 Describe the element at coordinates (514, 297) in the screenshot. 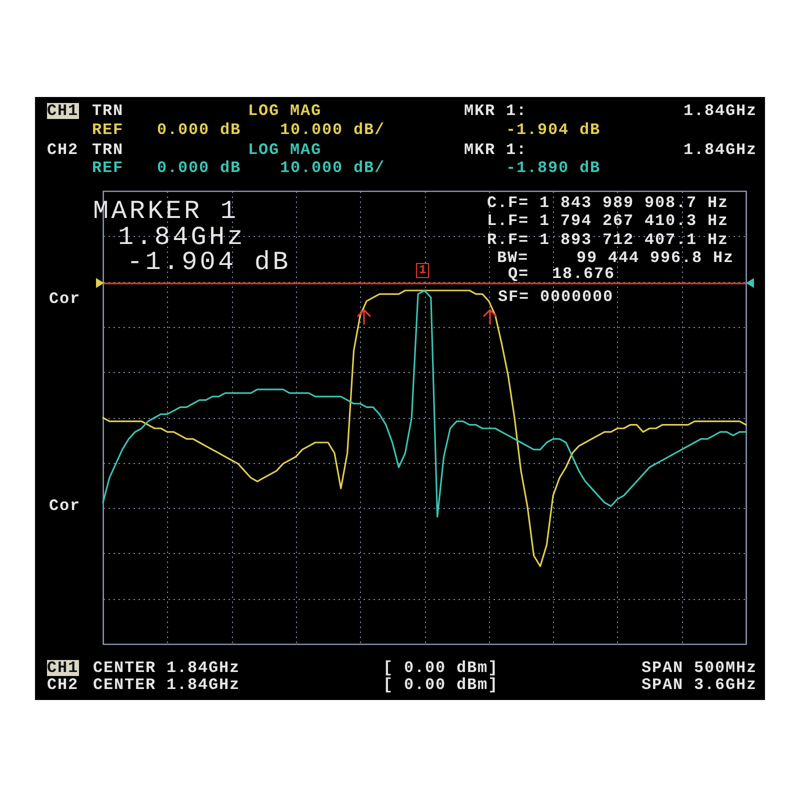

I see `annotation: SF=` at that location.